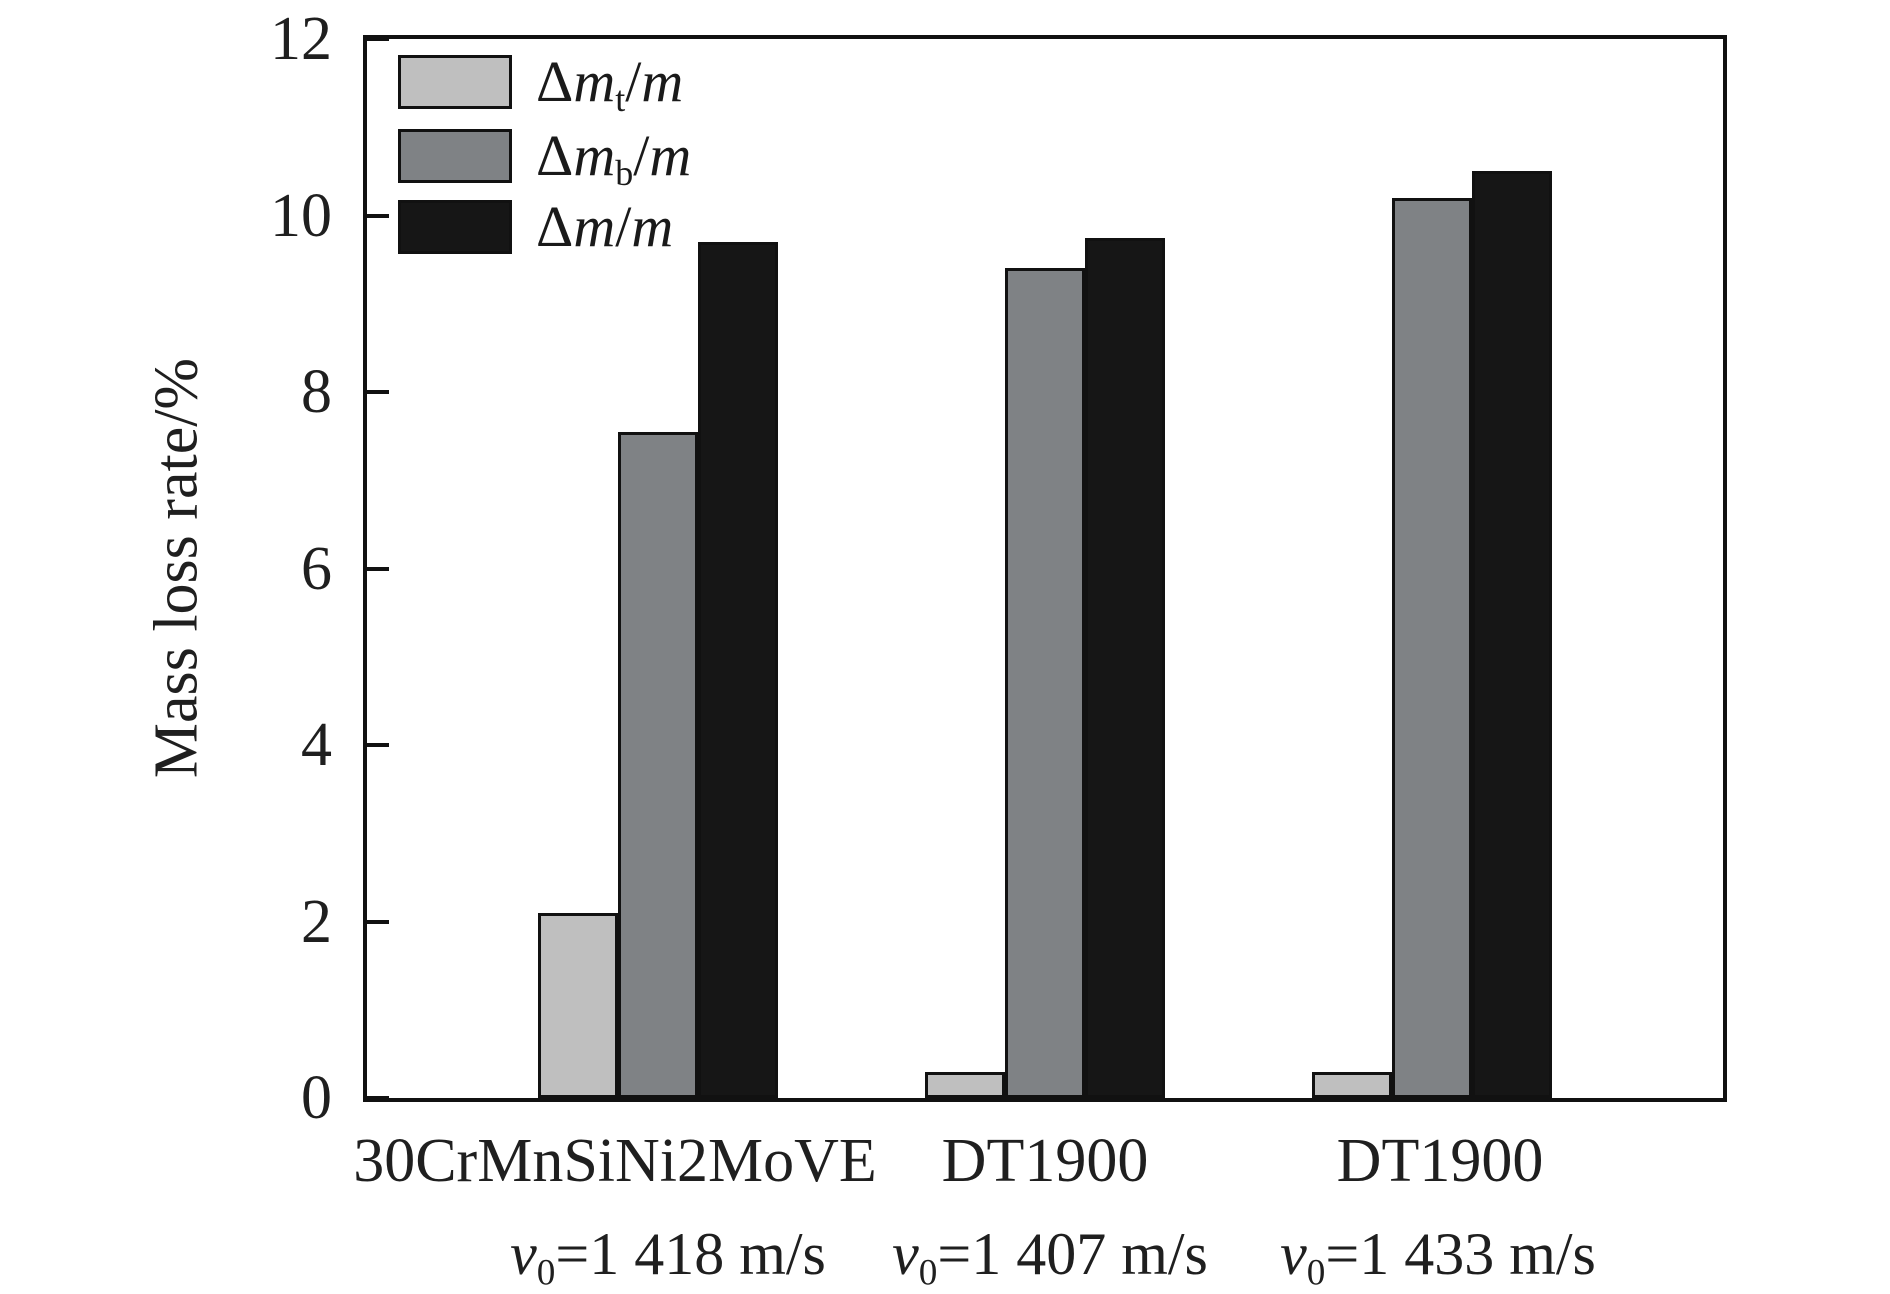 The height and width of the screenshot is (1294, 1890). I want to click on legend-label-dm: Δm/m, so click(605, 226).